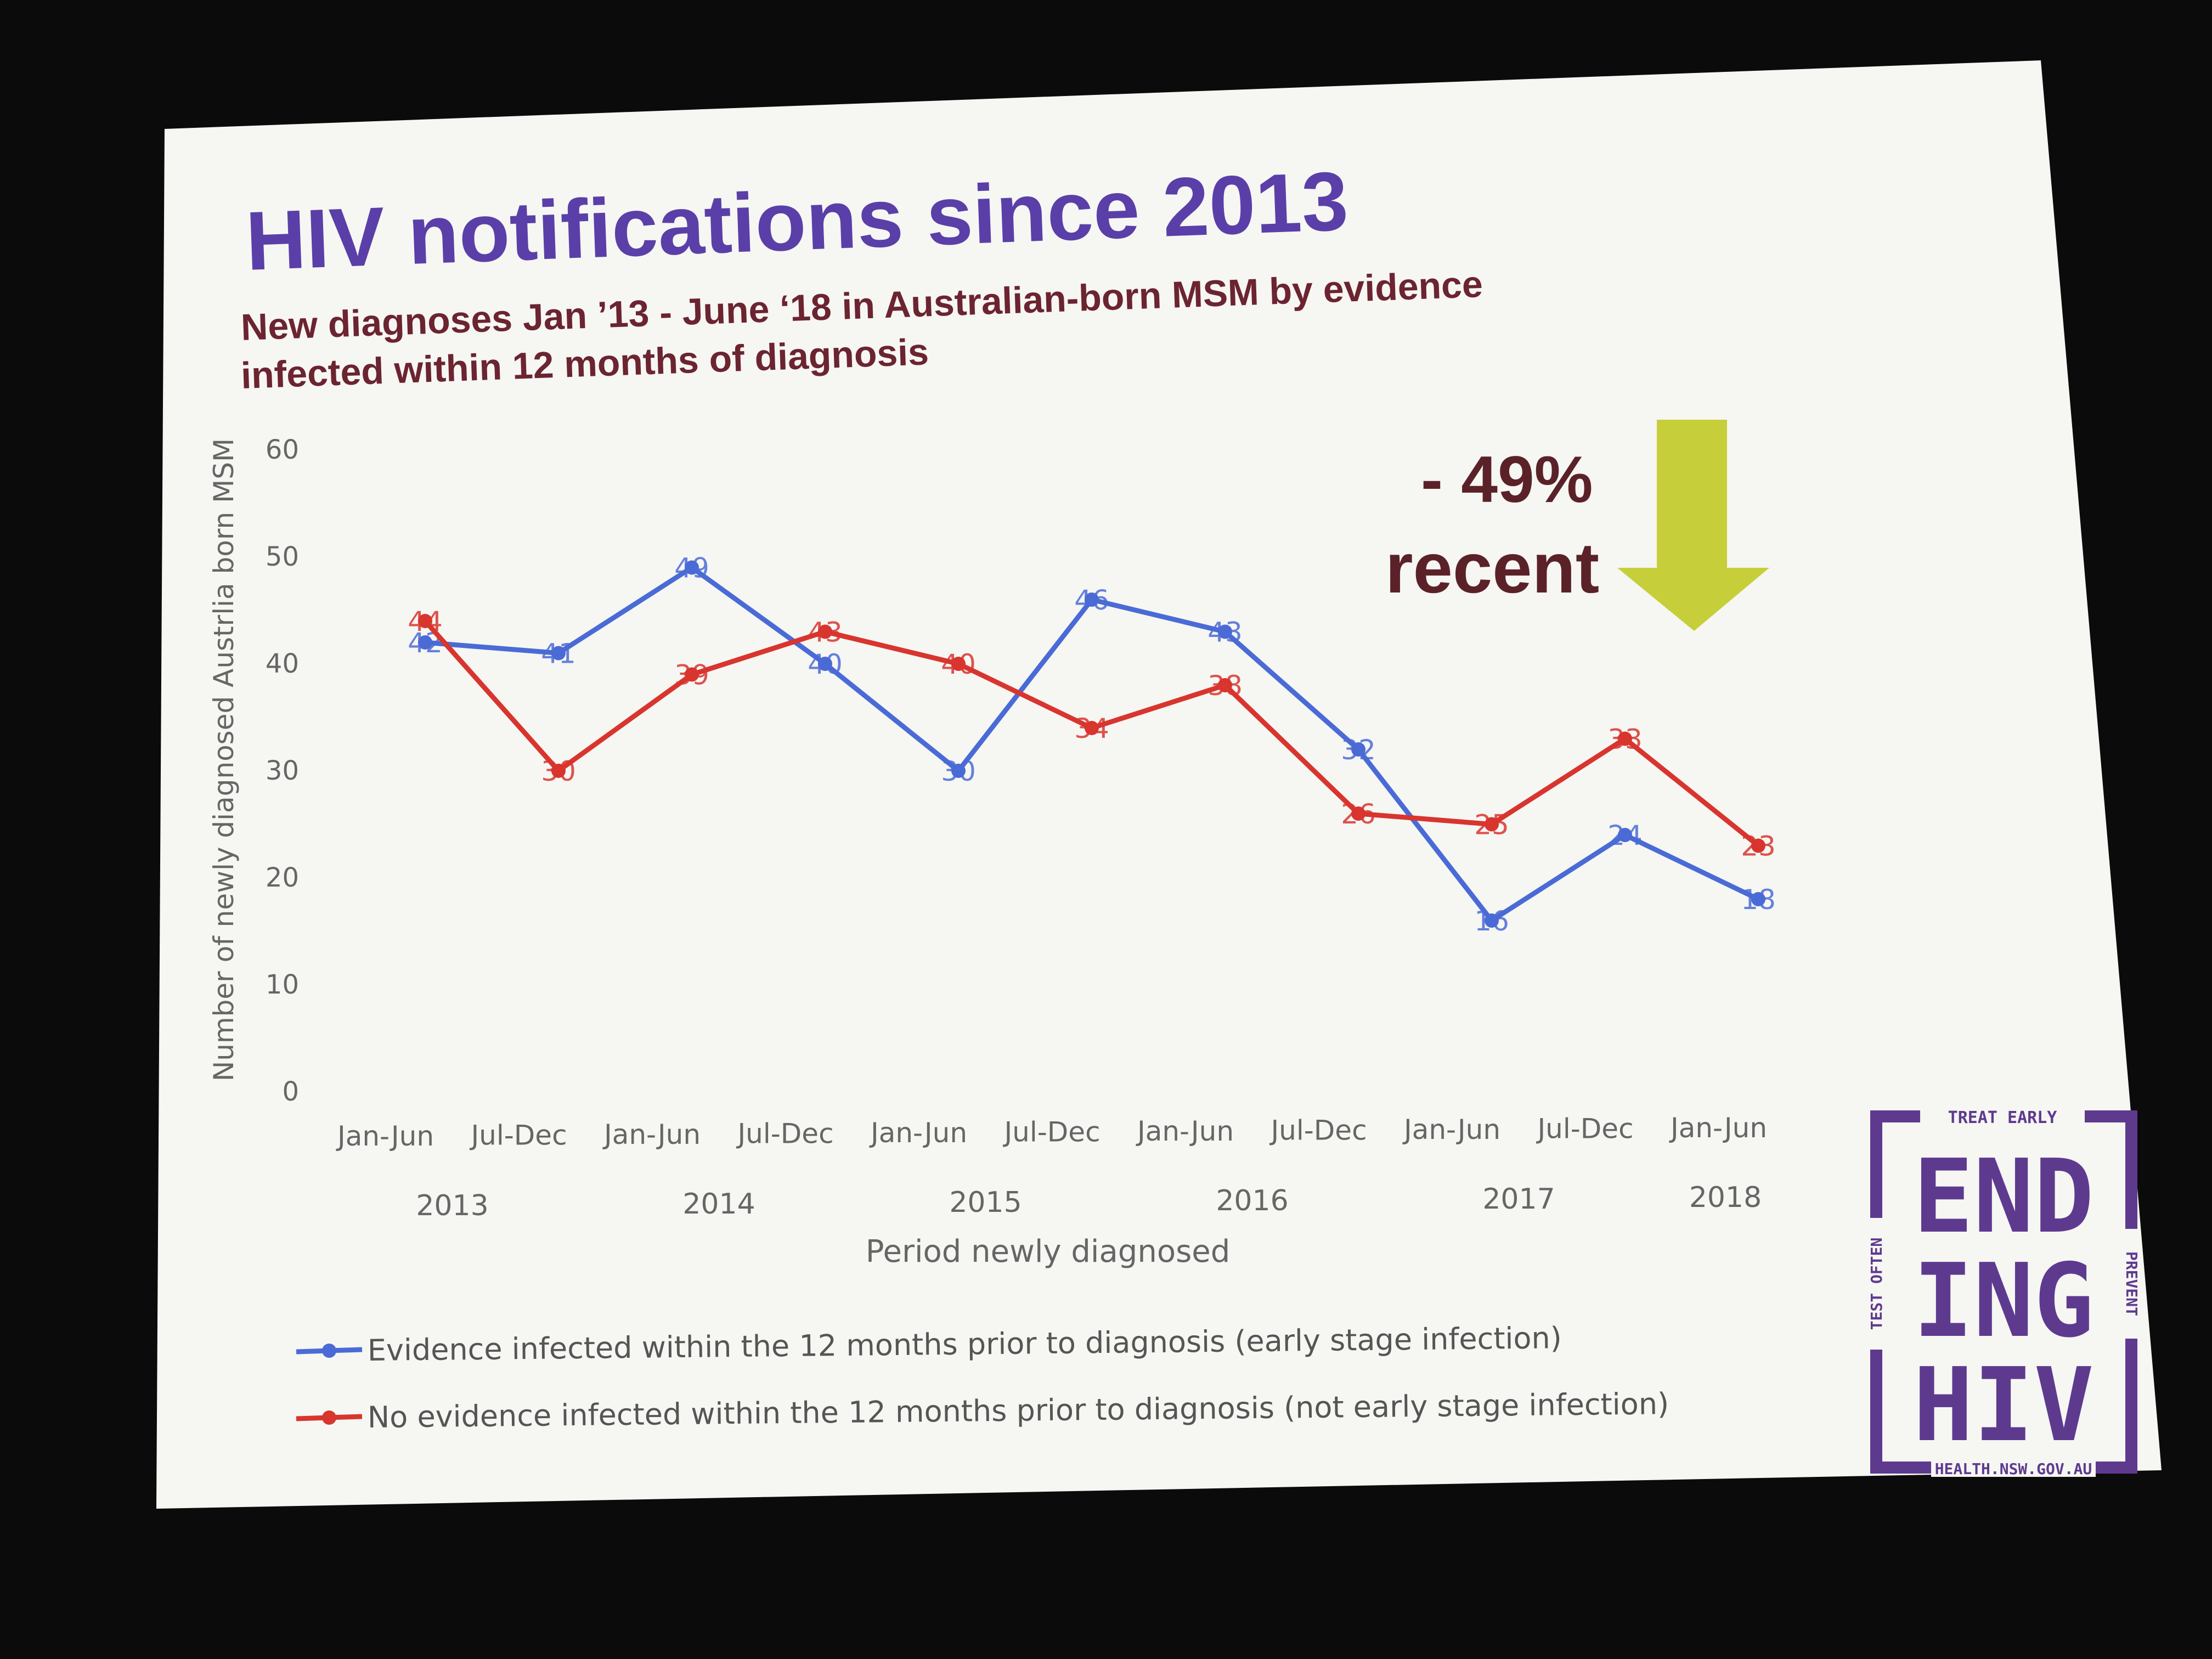  I want to click on data-label: 16, so click(1492, 921).